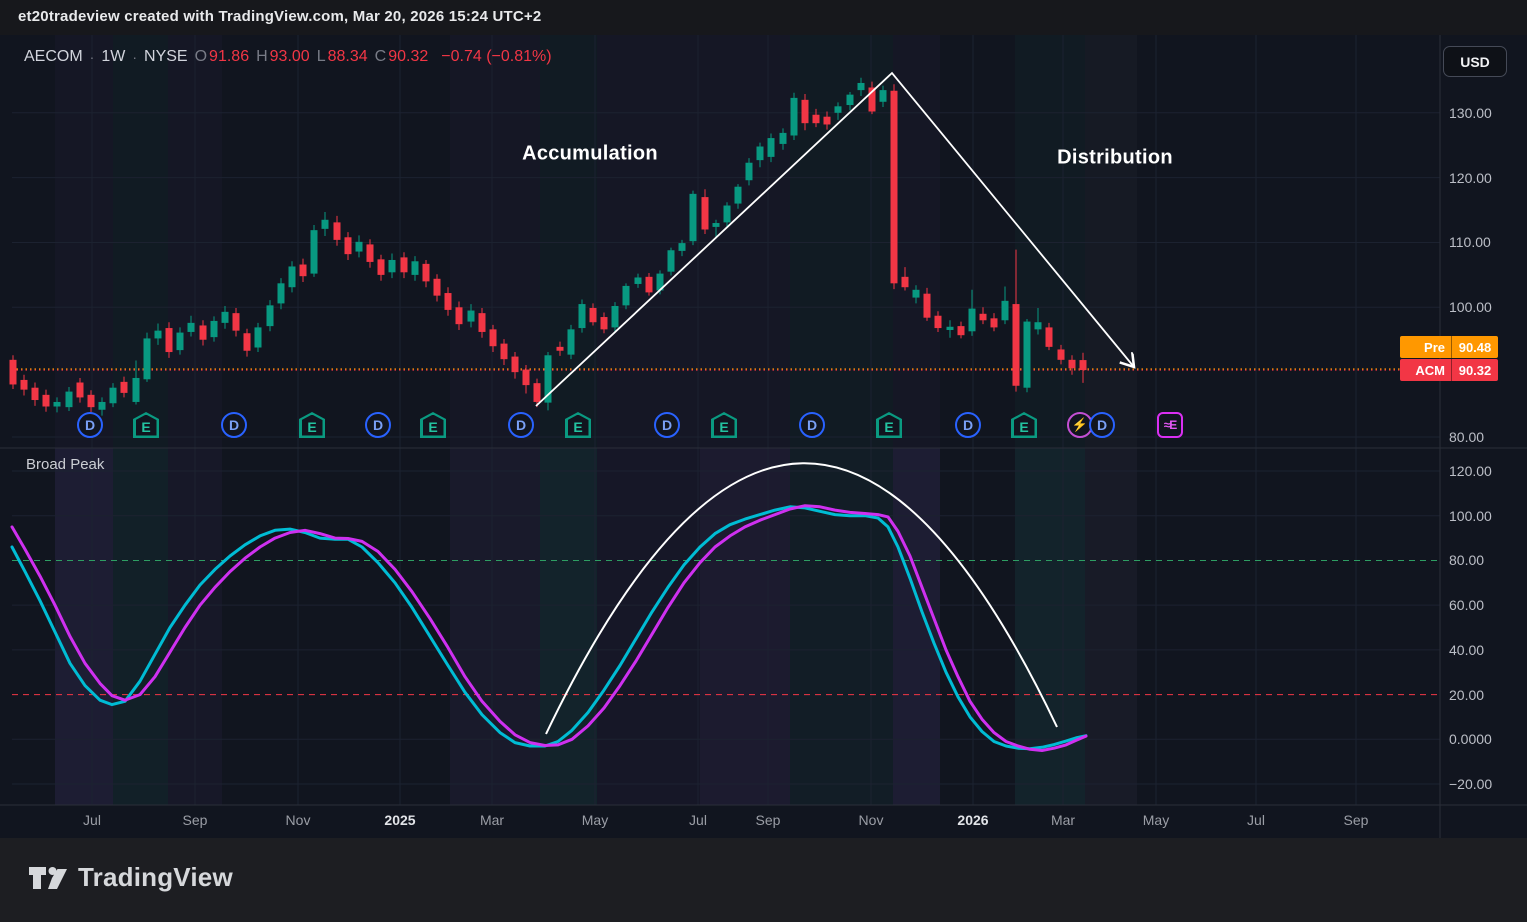 The height and width of the screenshot is (922, 1527). I want to click on tradingview-logo-icon, so click(48, 877).